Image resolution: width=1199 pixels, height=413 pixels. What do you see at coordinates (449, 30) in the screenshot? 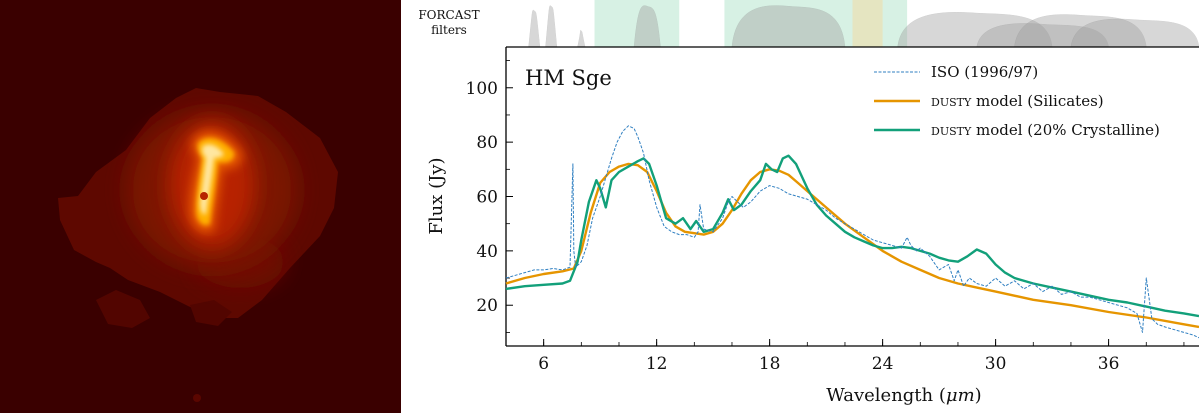
I see `filter-label-line2: filters` at bounding box center [449, 30].